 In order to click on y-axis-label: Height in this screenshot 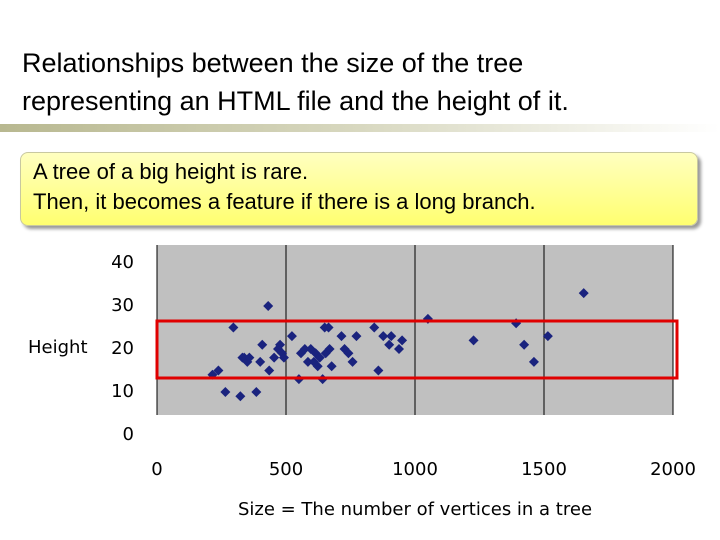, I will do `click(58, 347)`.